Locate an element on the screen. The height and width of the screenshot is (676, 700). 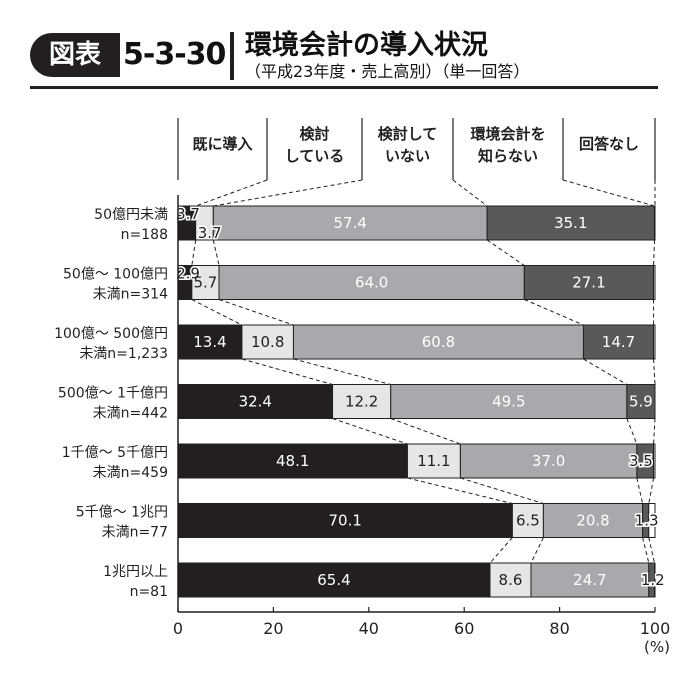
legend-label: 検討 is located at coordinates (314, 134).